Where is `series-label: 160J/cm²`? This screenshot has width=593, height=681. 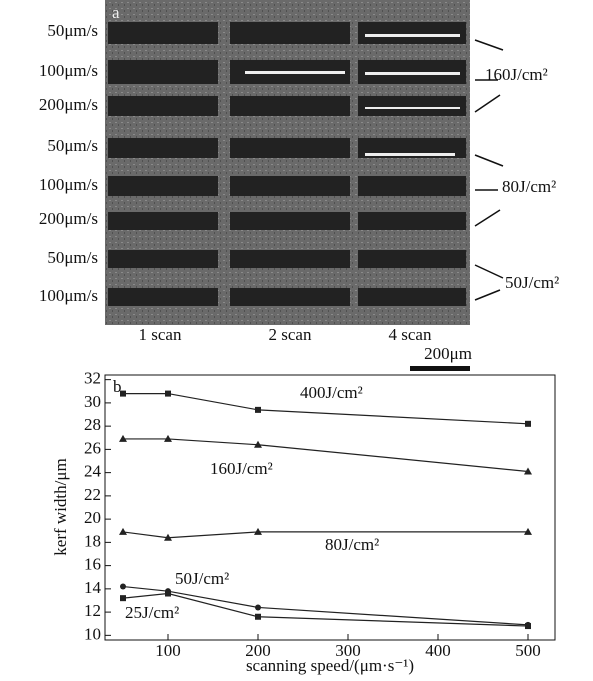 series-label: 160J/cm² is located at coordinates (241, 468).